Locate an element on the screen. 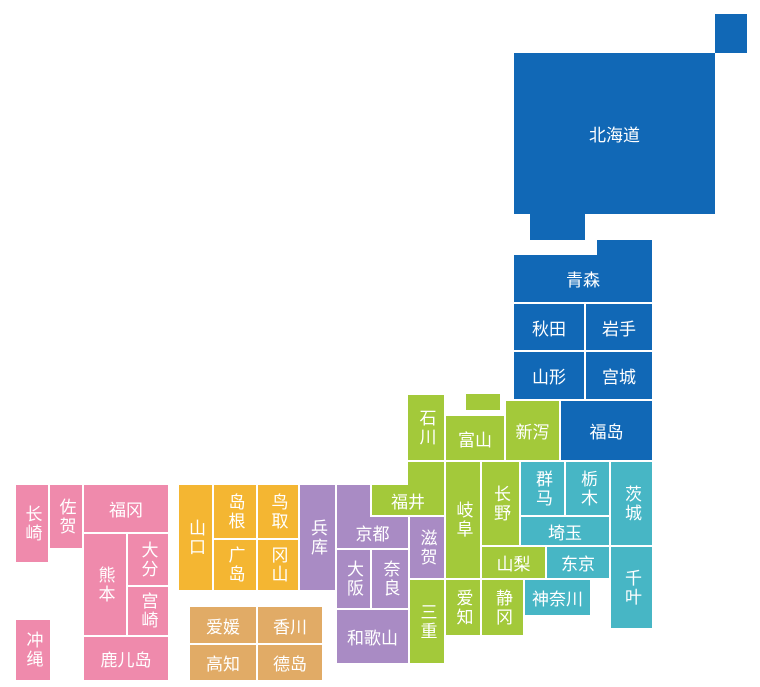 The width and height of the screenshot is (760, 687). prefecture-label: 奈良 is located at coordinates (389, 579).